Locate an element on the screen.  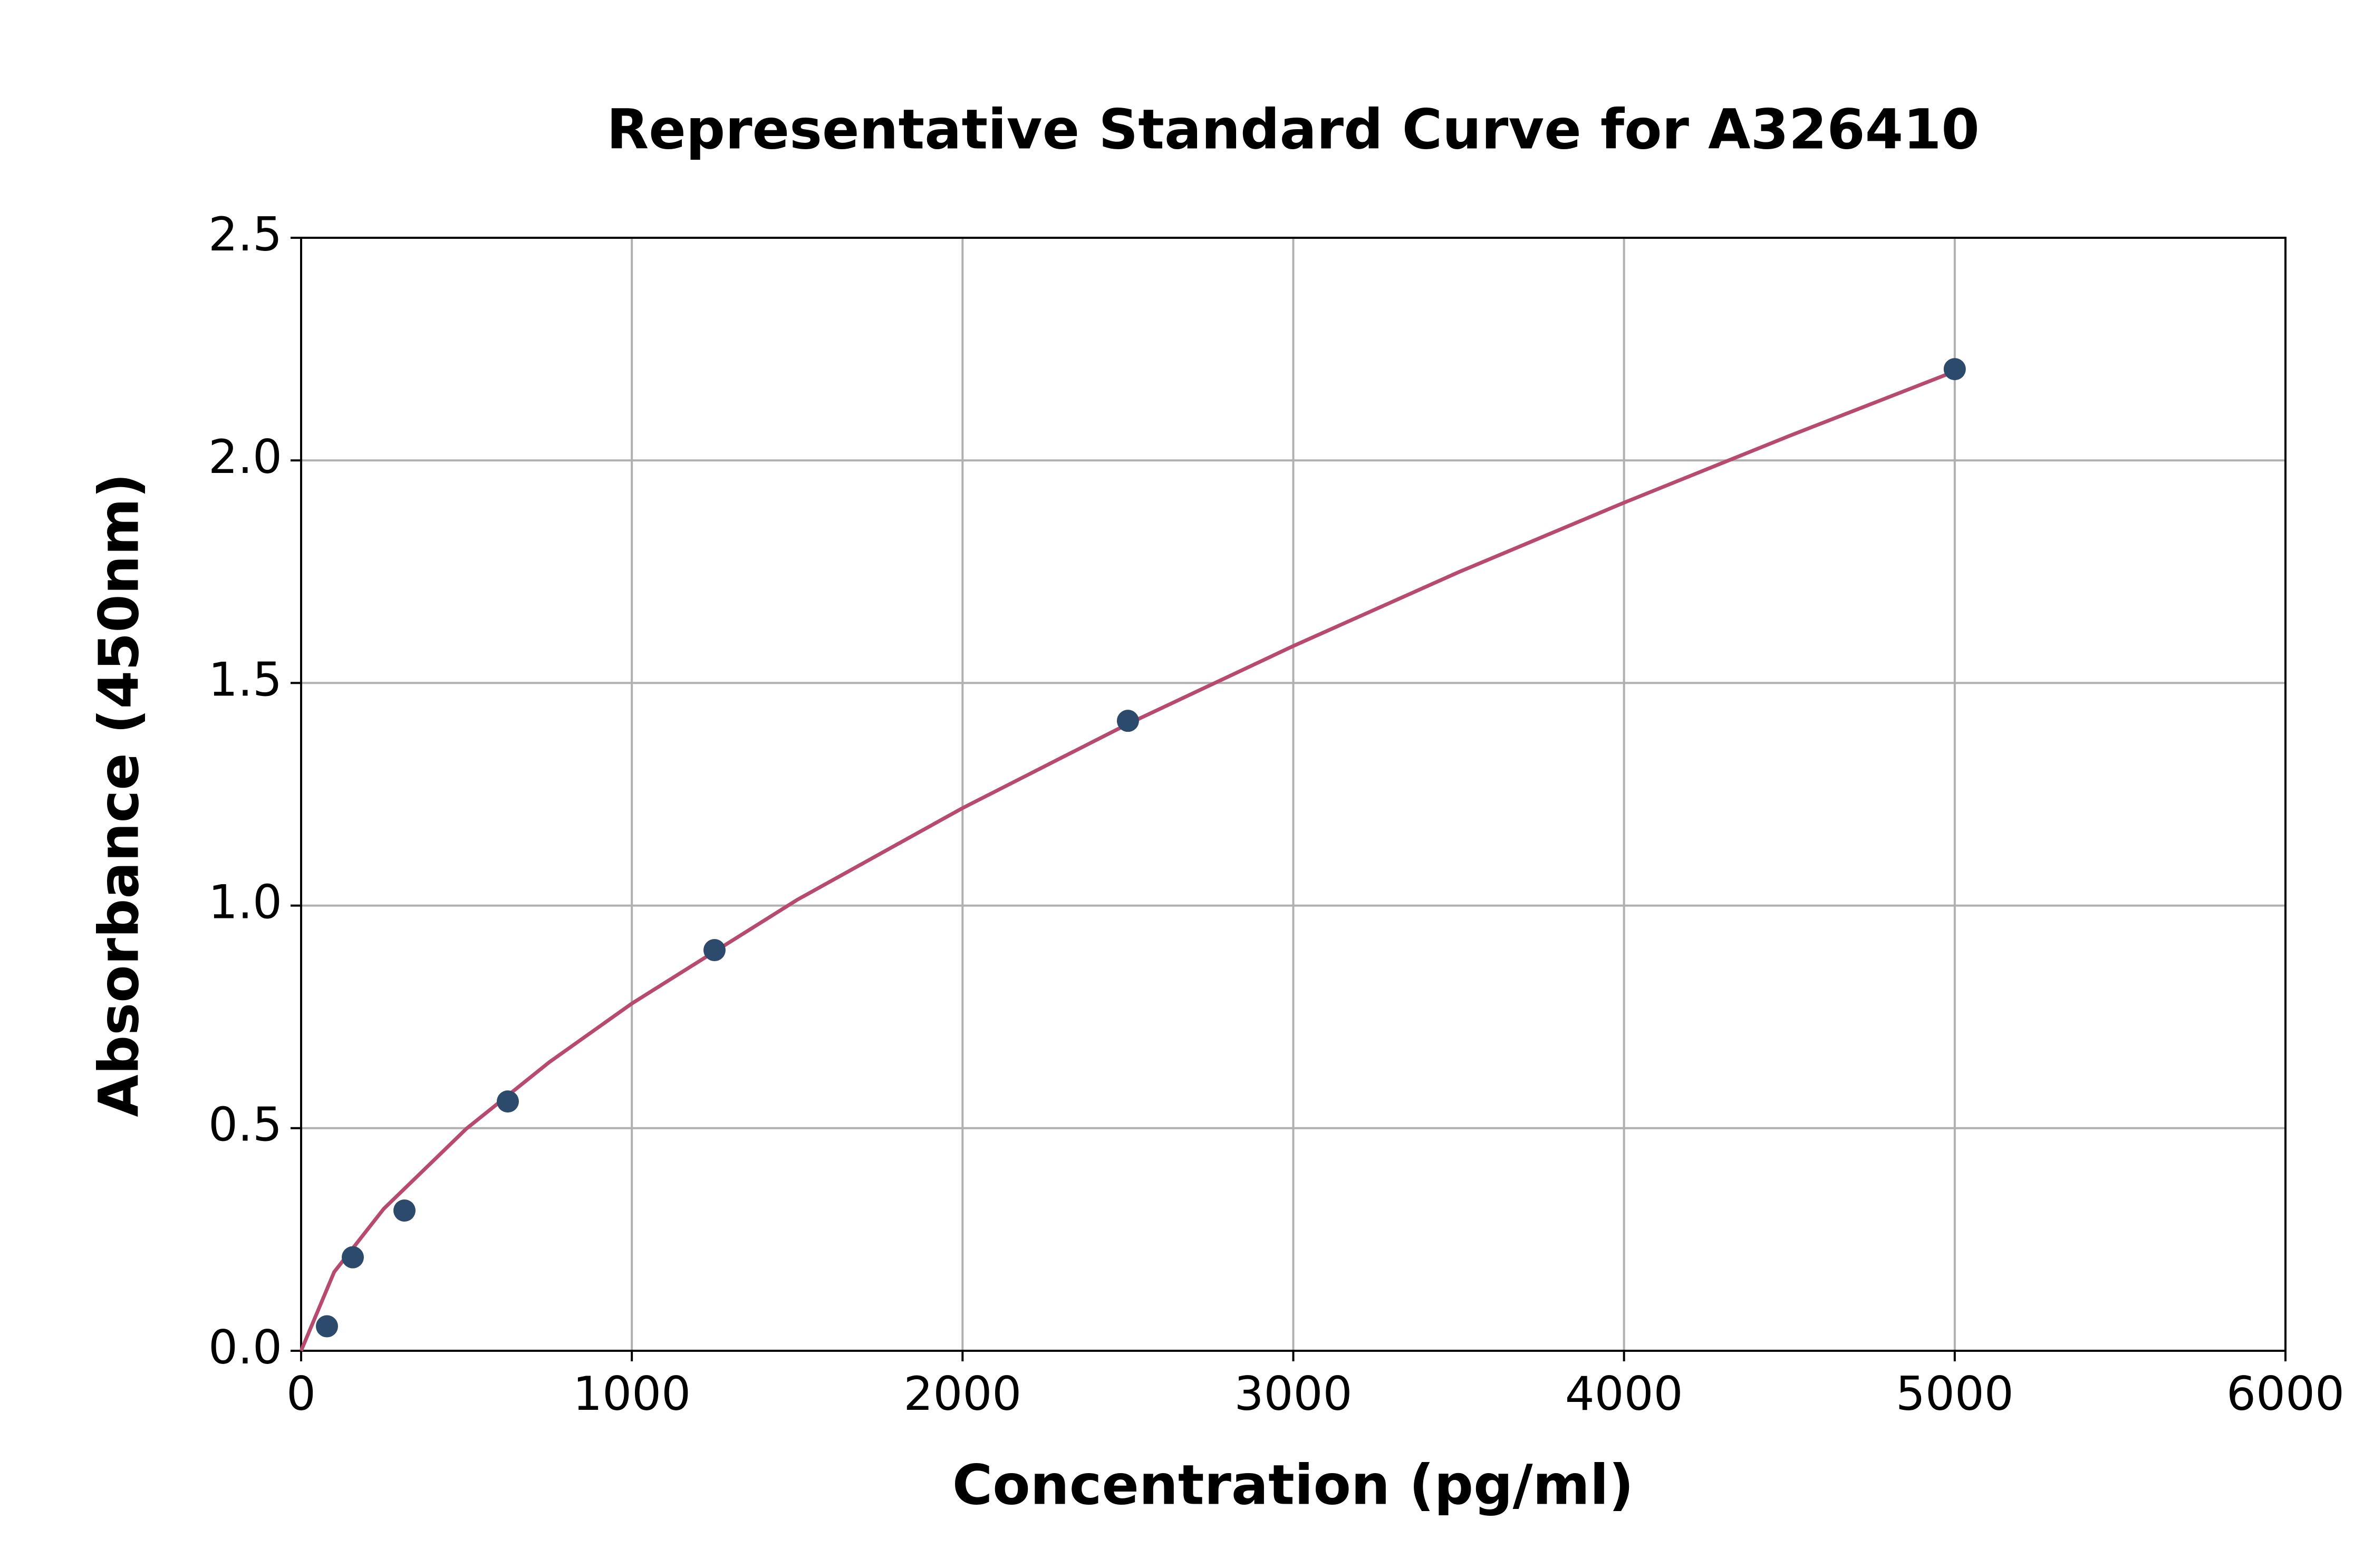
y-axis-label: Absorbance (450nm) is located at coordinates (118, 795).